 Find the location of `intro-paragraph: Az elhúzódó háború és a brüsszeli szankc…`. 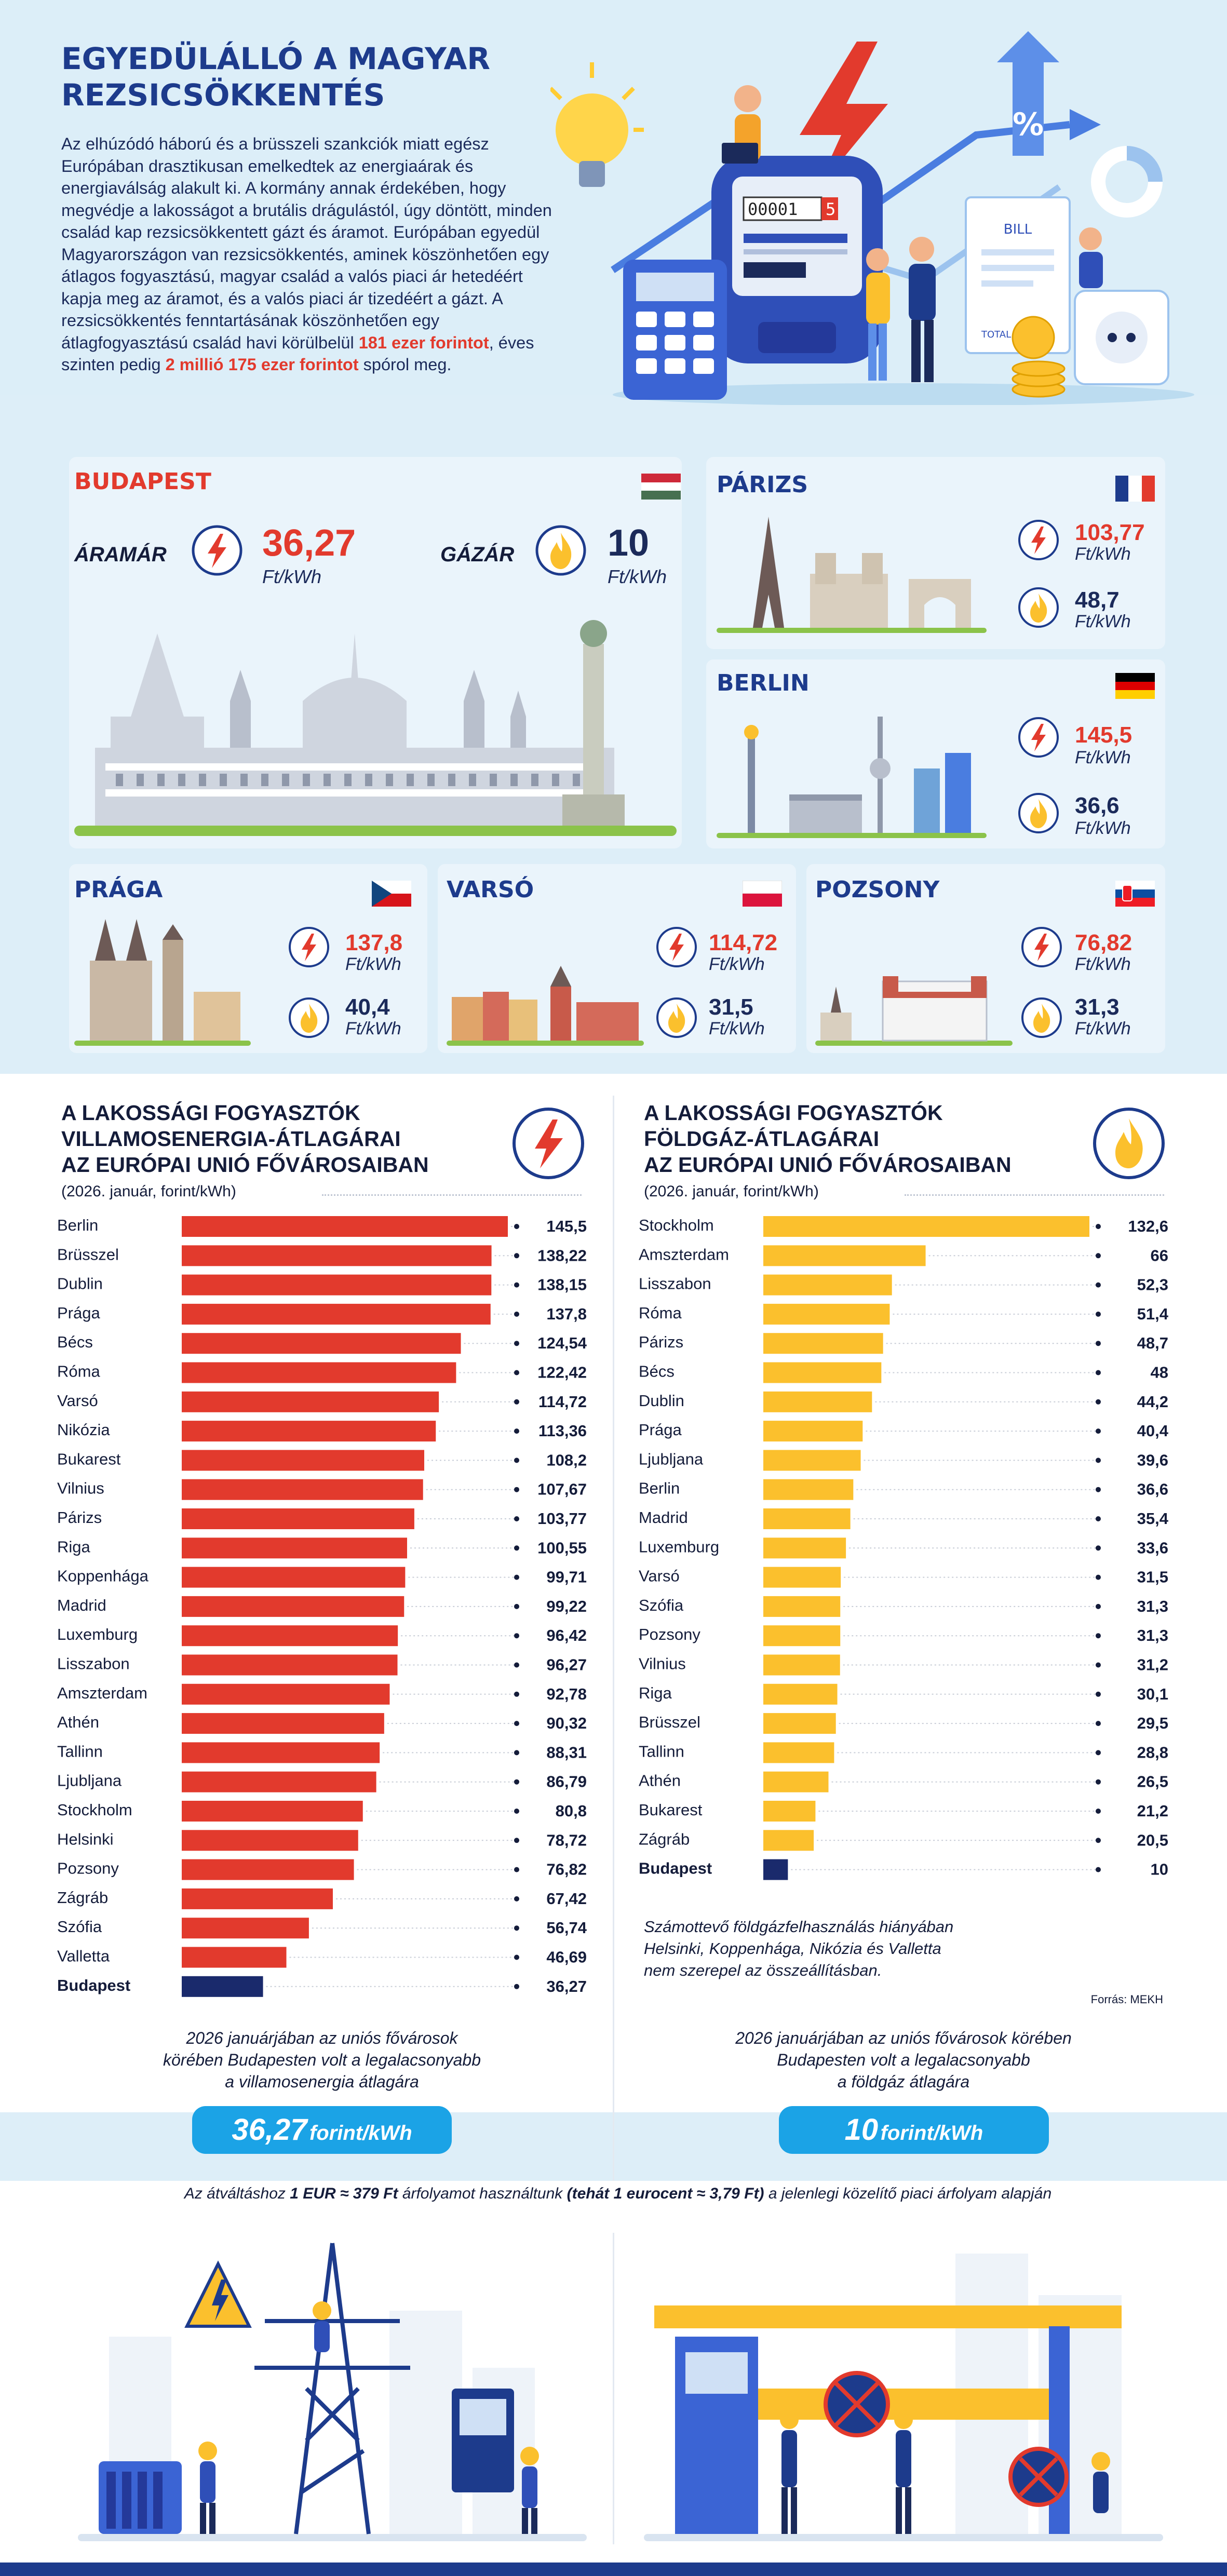

intro-paragraph: Az elhúzódó háború és a brüsszeli szankc… is located at coordinates (308, 254).